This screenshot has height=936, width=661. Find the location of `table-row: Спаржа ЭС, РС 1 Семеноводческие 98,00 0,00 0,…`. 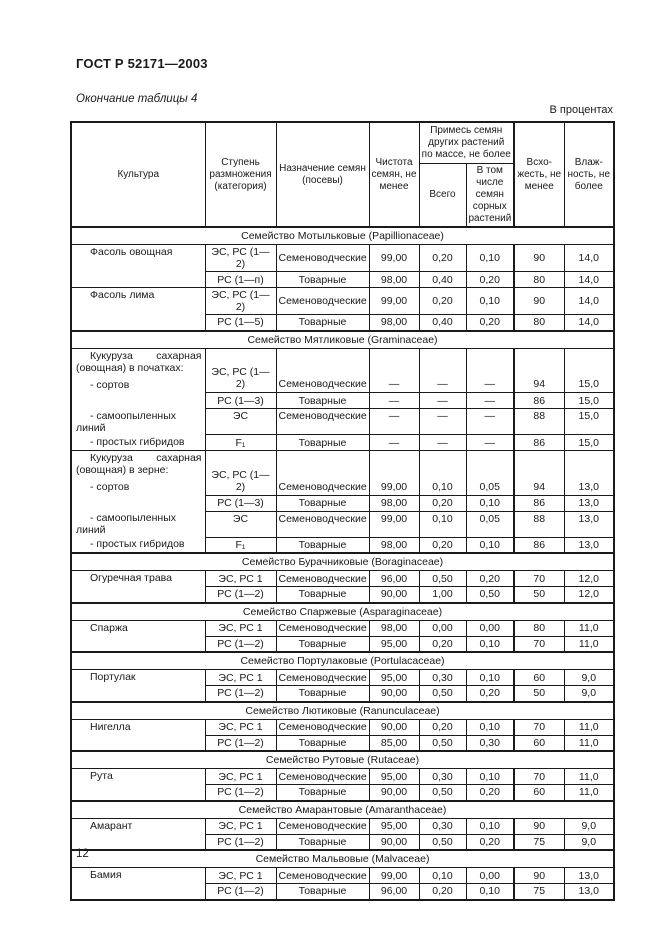

table-row: Спаржа ЭС, РС 1 Семеноводческие 98,00 0,00 0,… is located at coordinates (342, 636).